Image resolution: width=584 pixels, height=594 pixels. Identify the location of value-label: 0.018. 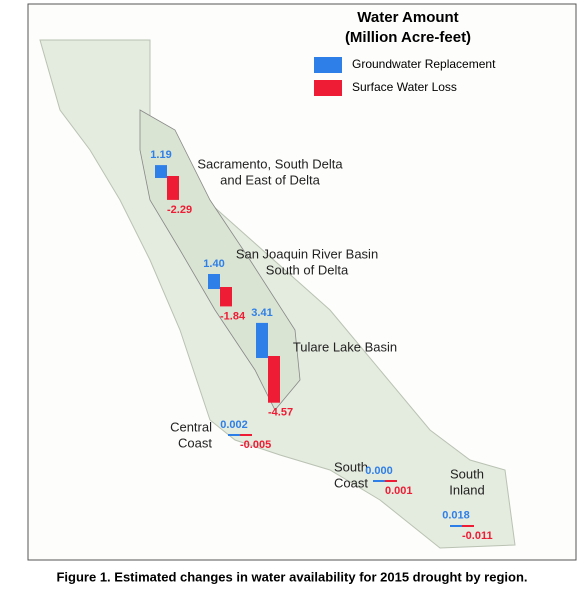
(456, 516).